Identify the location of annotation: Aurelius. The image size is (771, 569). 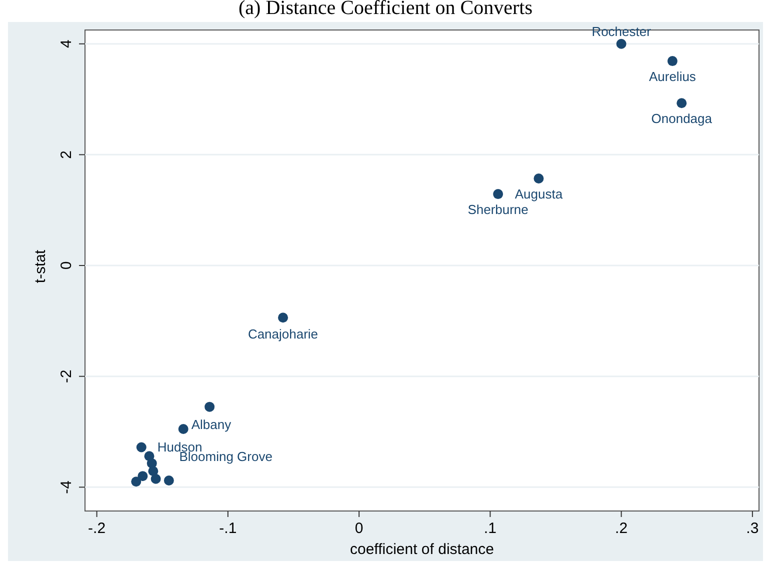
(672, 76).